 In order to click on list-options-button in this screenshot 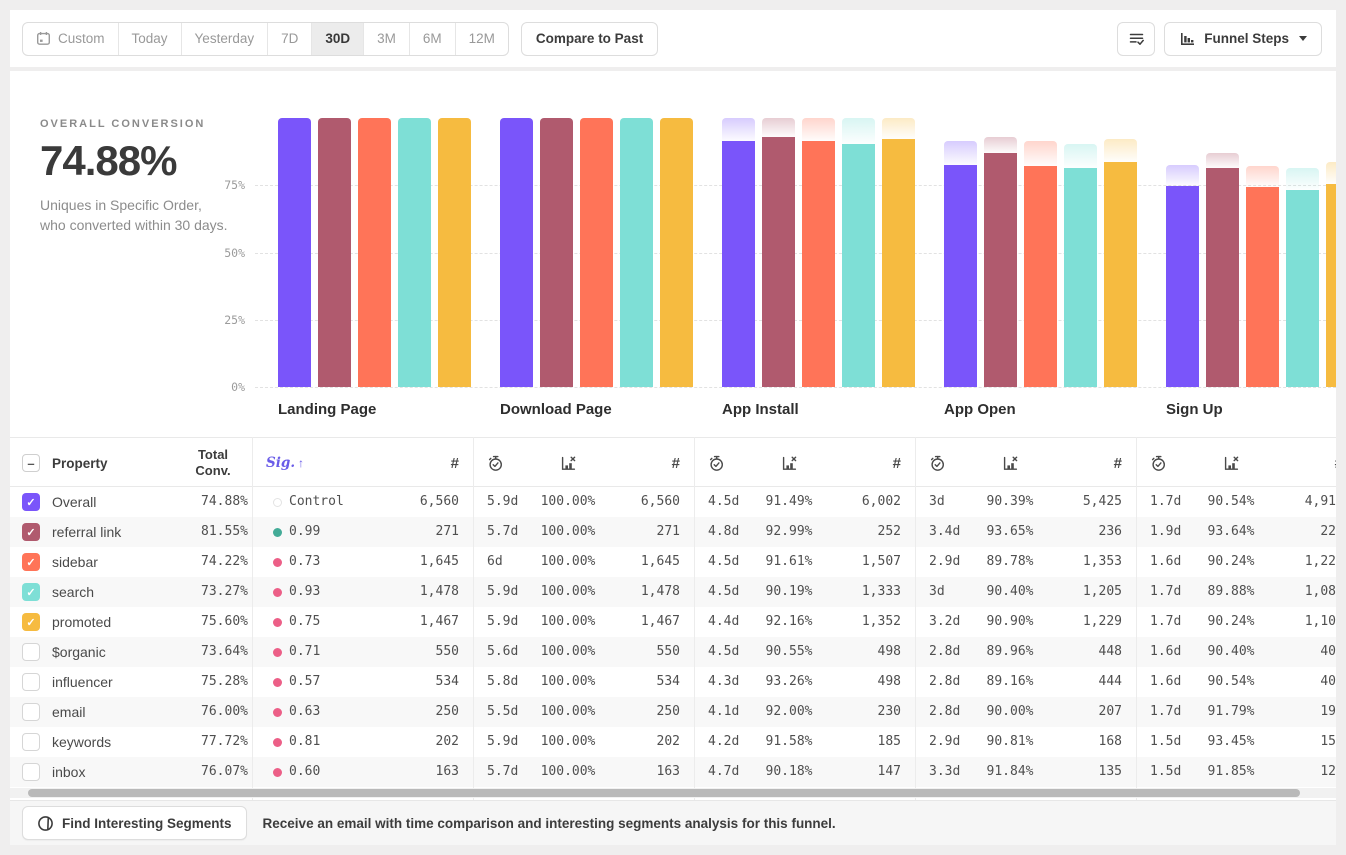, I will do `click(1136, 38)`.